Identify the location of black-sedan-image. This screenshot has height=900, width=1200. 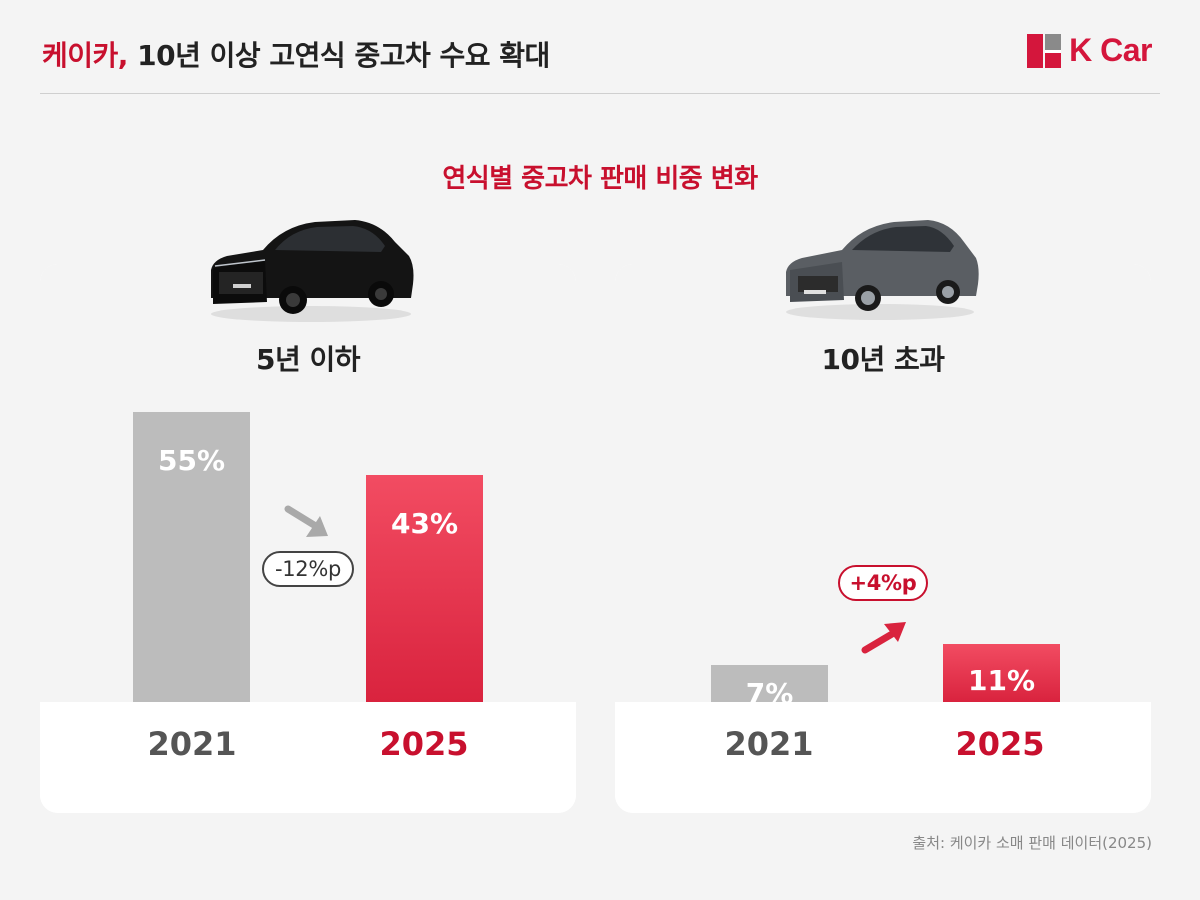
(312, 271).